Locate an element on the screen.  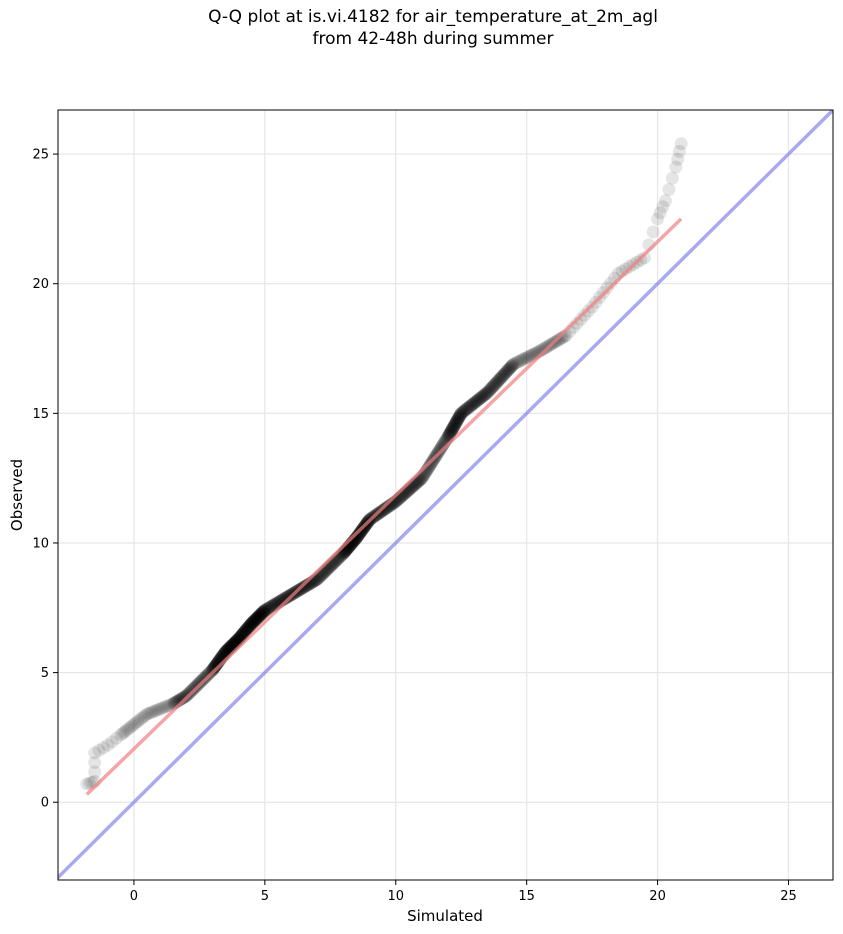
x-tick-label: 5 is located at coordinates (265, 896).